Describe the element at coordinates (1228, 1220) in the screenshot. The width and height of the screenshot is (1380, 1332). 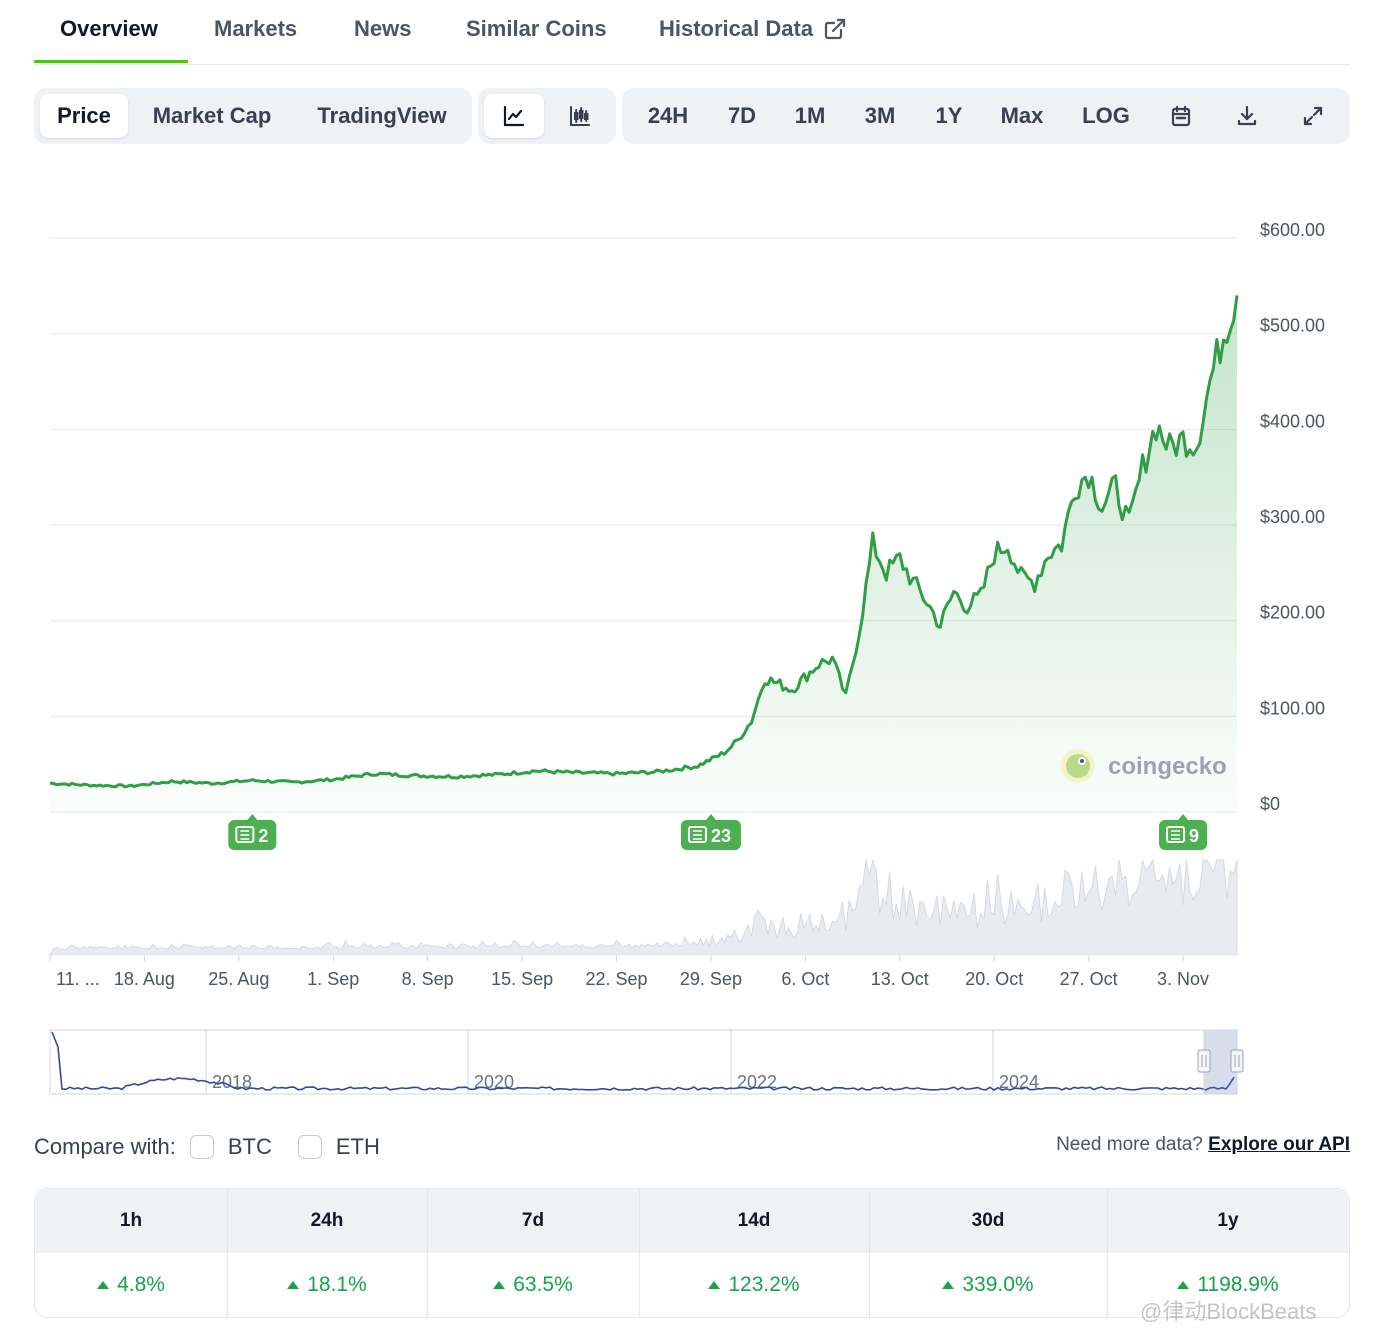
I see `change-header-1y: 1y` at that location.